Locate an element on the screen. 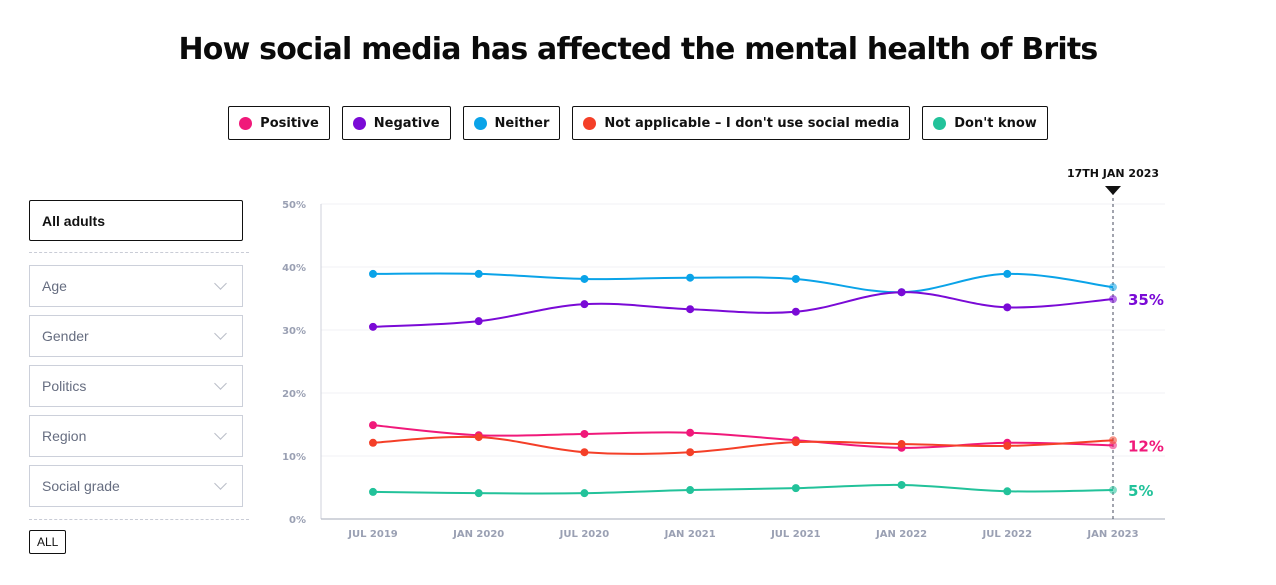 The height and width of the screenshot is (585, 1276). filter-dropdown-gender: Gender is located at coordinates (136, 336).